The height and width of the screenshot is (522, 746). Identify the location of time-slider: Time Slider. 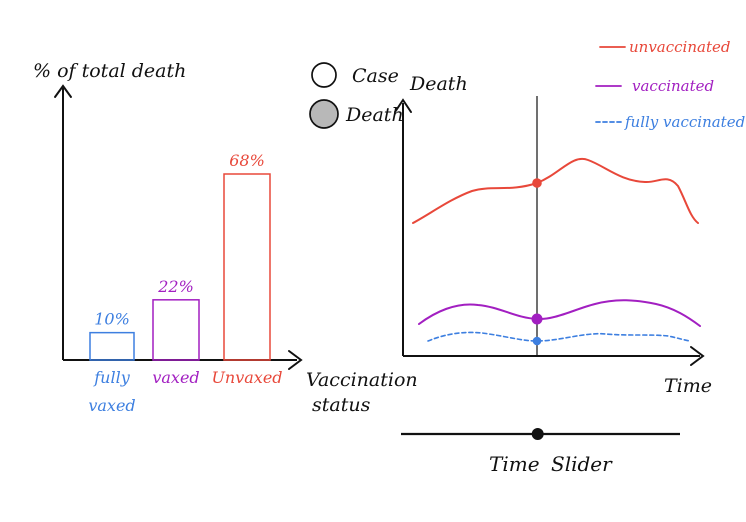
(540, 452).